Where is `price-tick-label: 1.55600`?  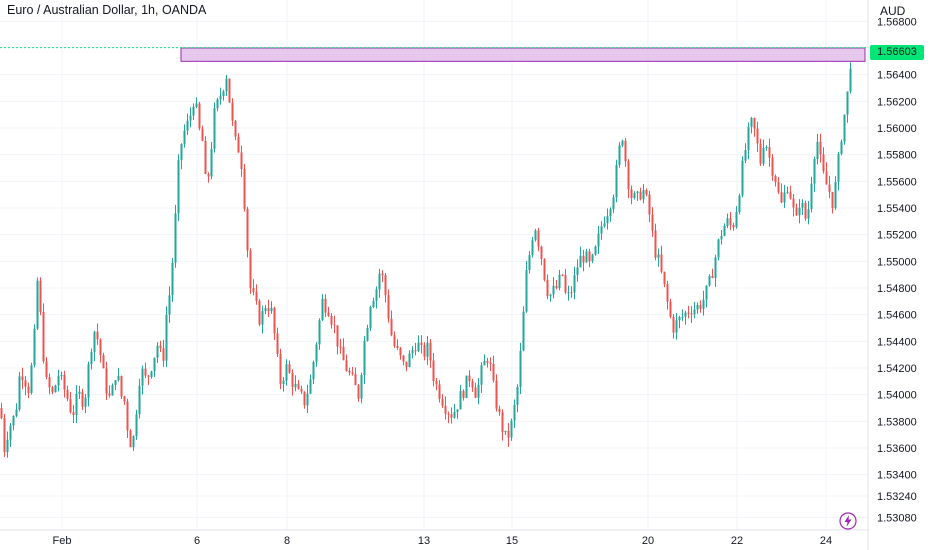 price-tick-label: 1.55600 is located at coordinates (897, 182).